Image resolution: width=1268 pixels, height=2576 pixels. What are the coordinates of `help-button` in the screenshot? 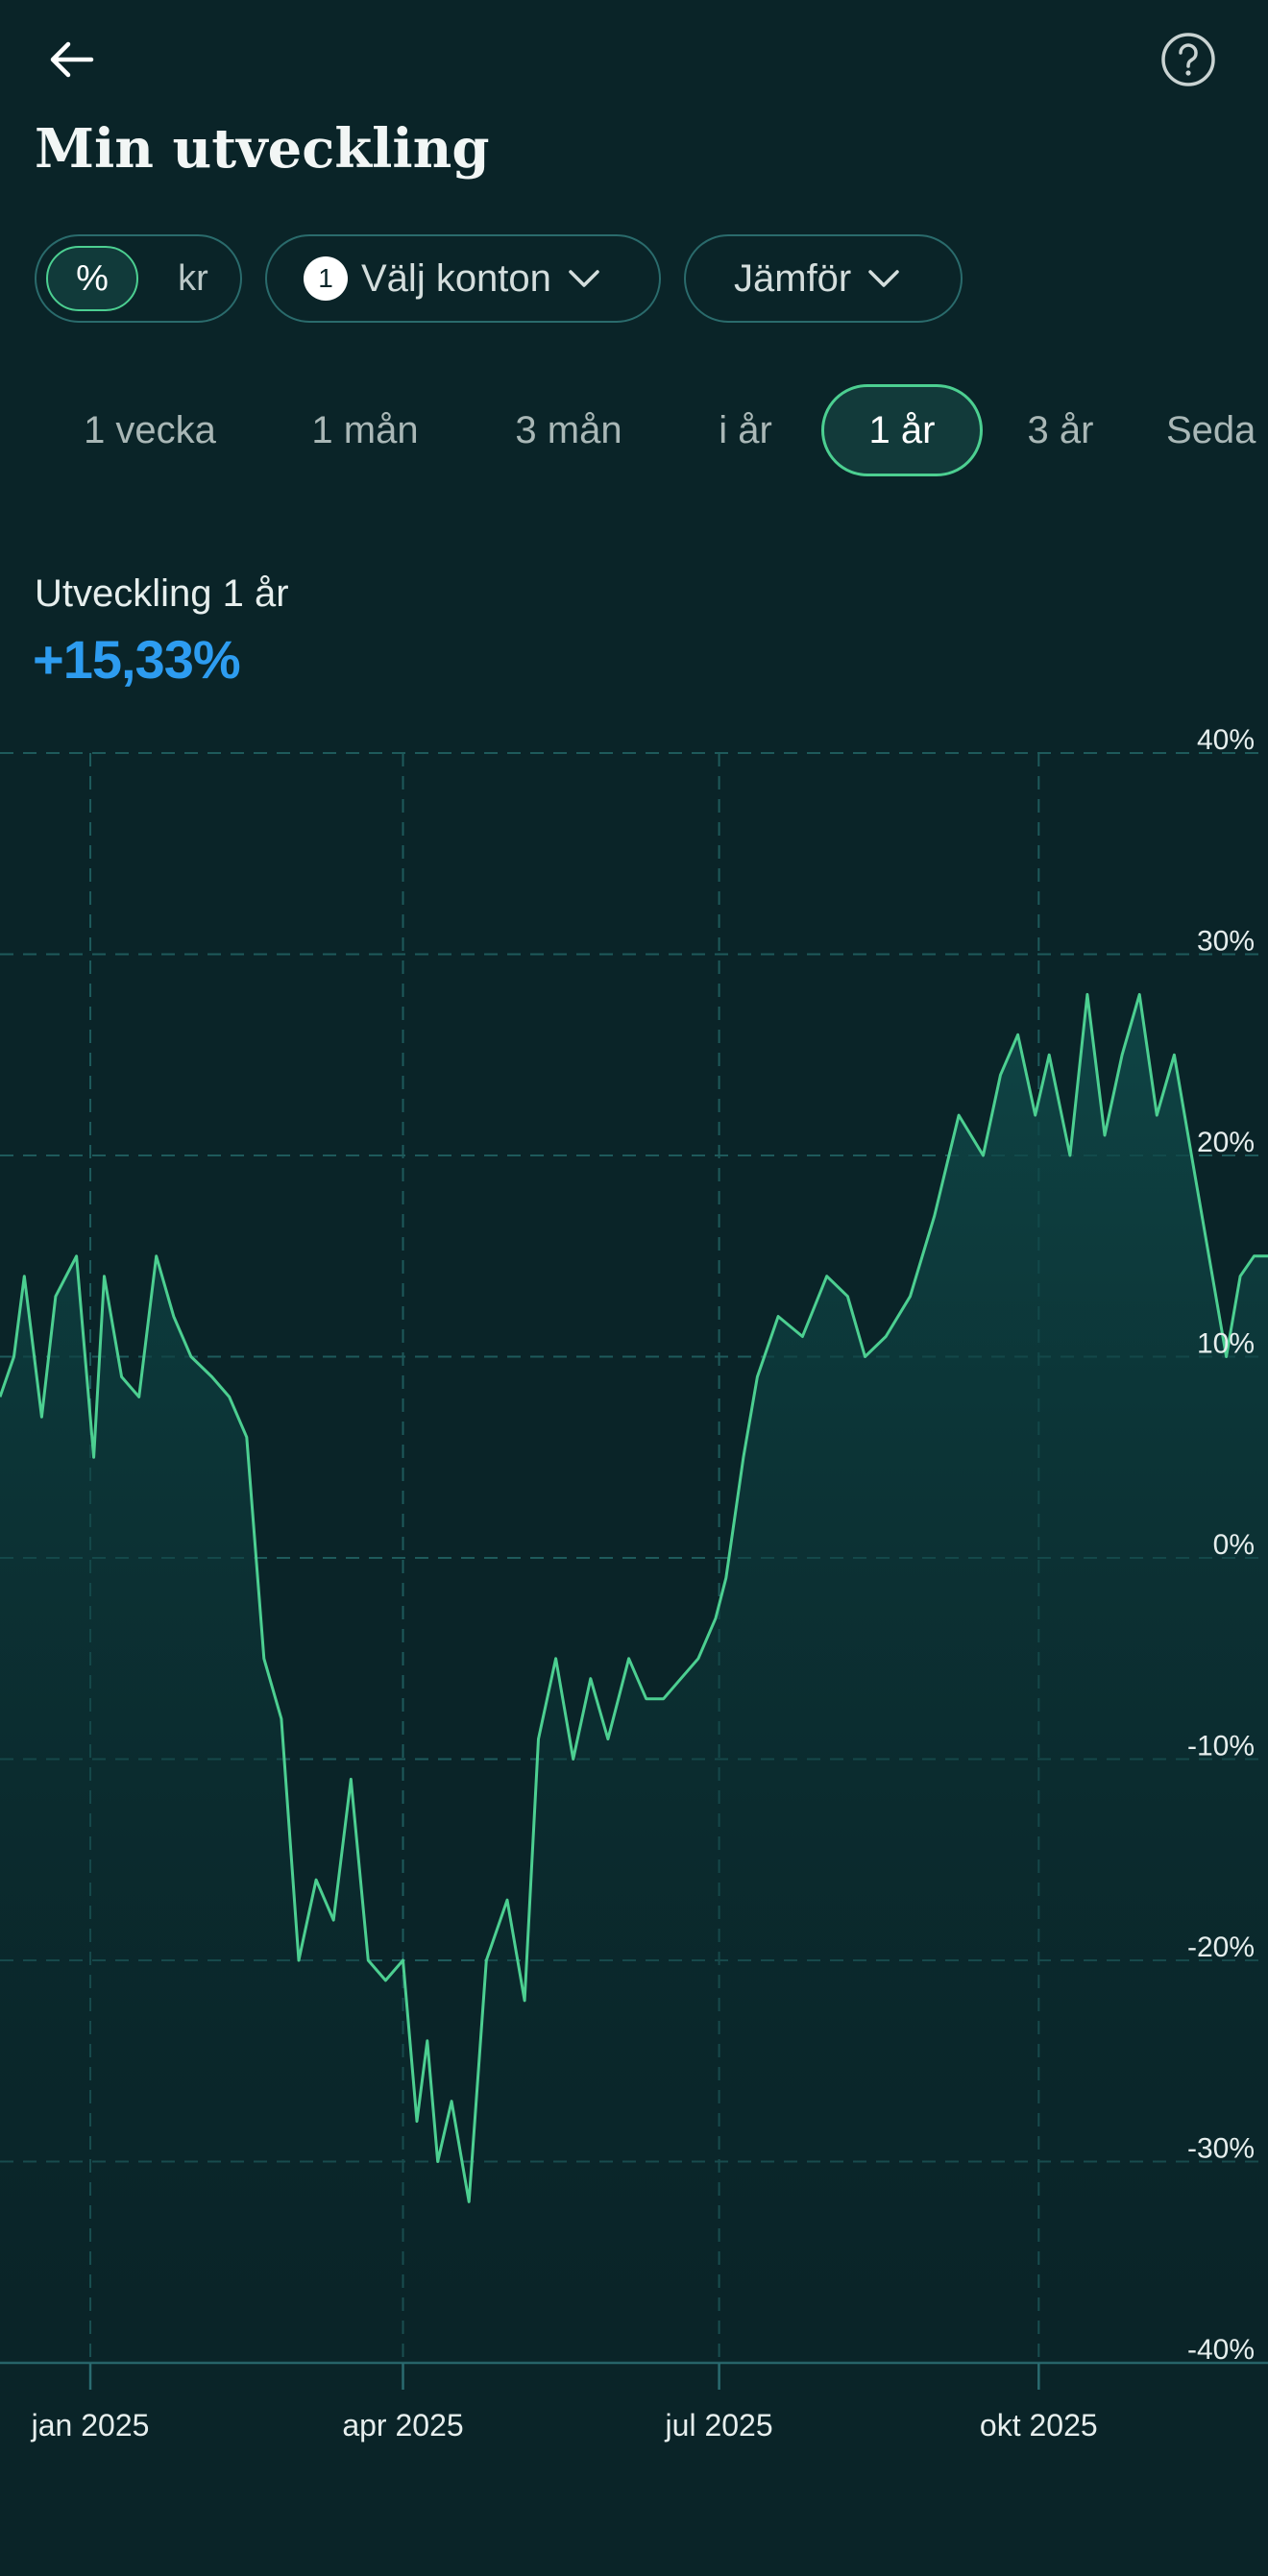 It's located at (1188, 59).